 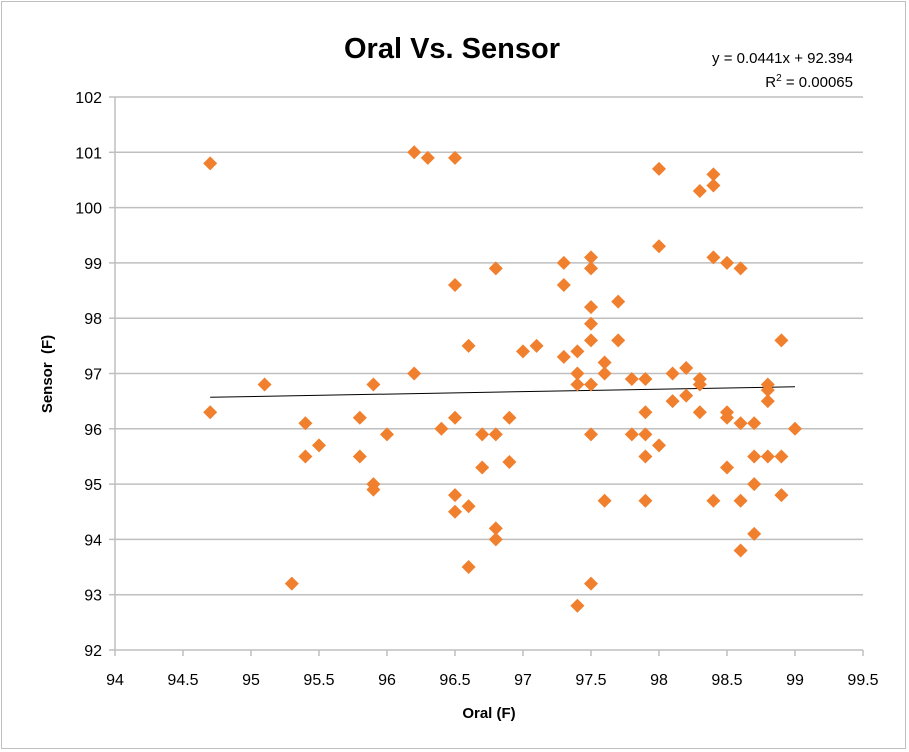 What do you see at coordinates (88, 153) in the screenshot?
I see `y-tick-label: 101` at bounding box center [88, 153].